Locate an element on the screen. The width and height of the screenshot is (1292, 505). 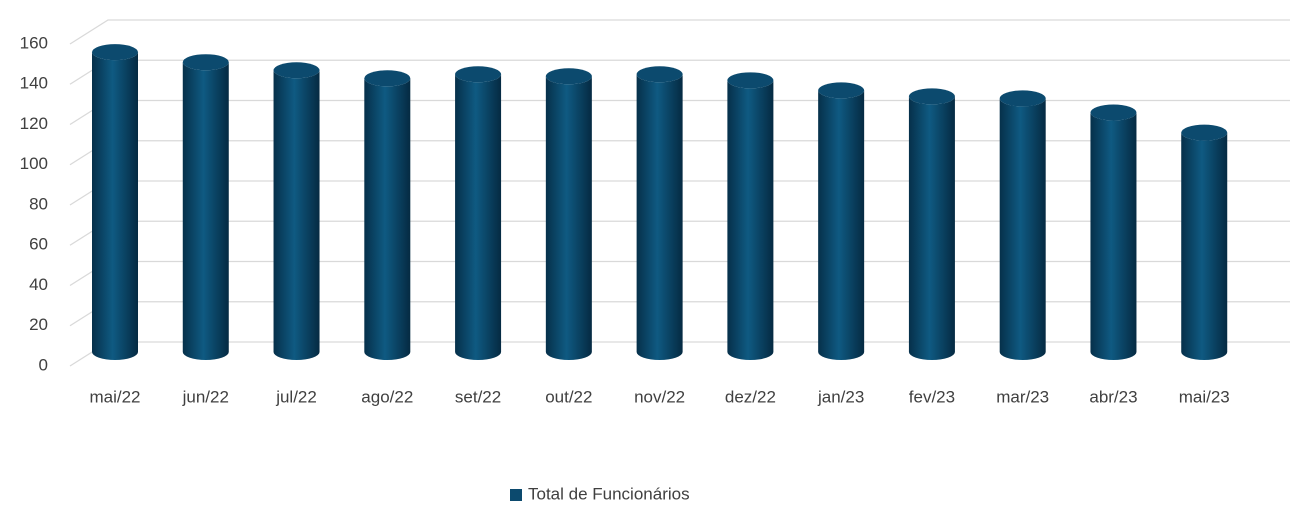
x-tick-label: fev/23 is located at coordinates (932, 396).